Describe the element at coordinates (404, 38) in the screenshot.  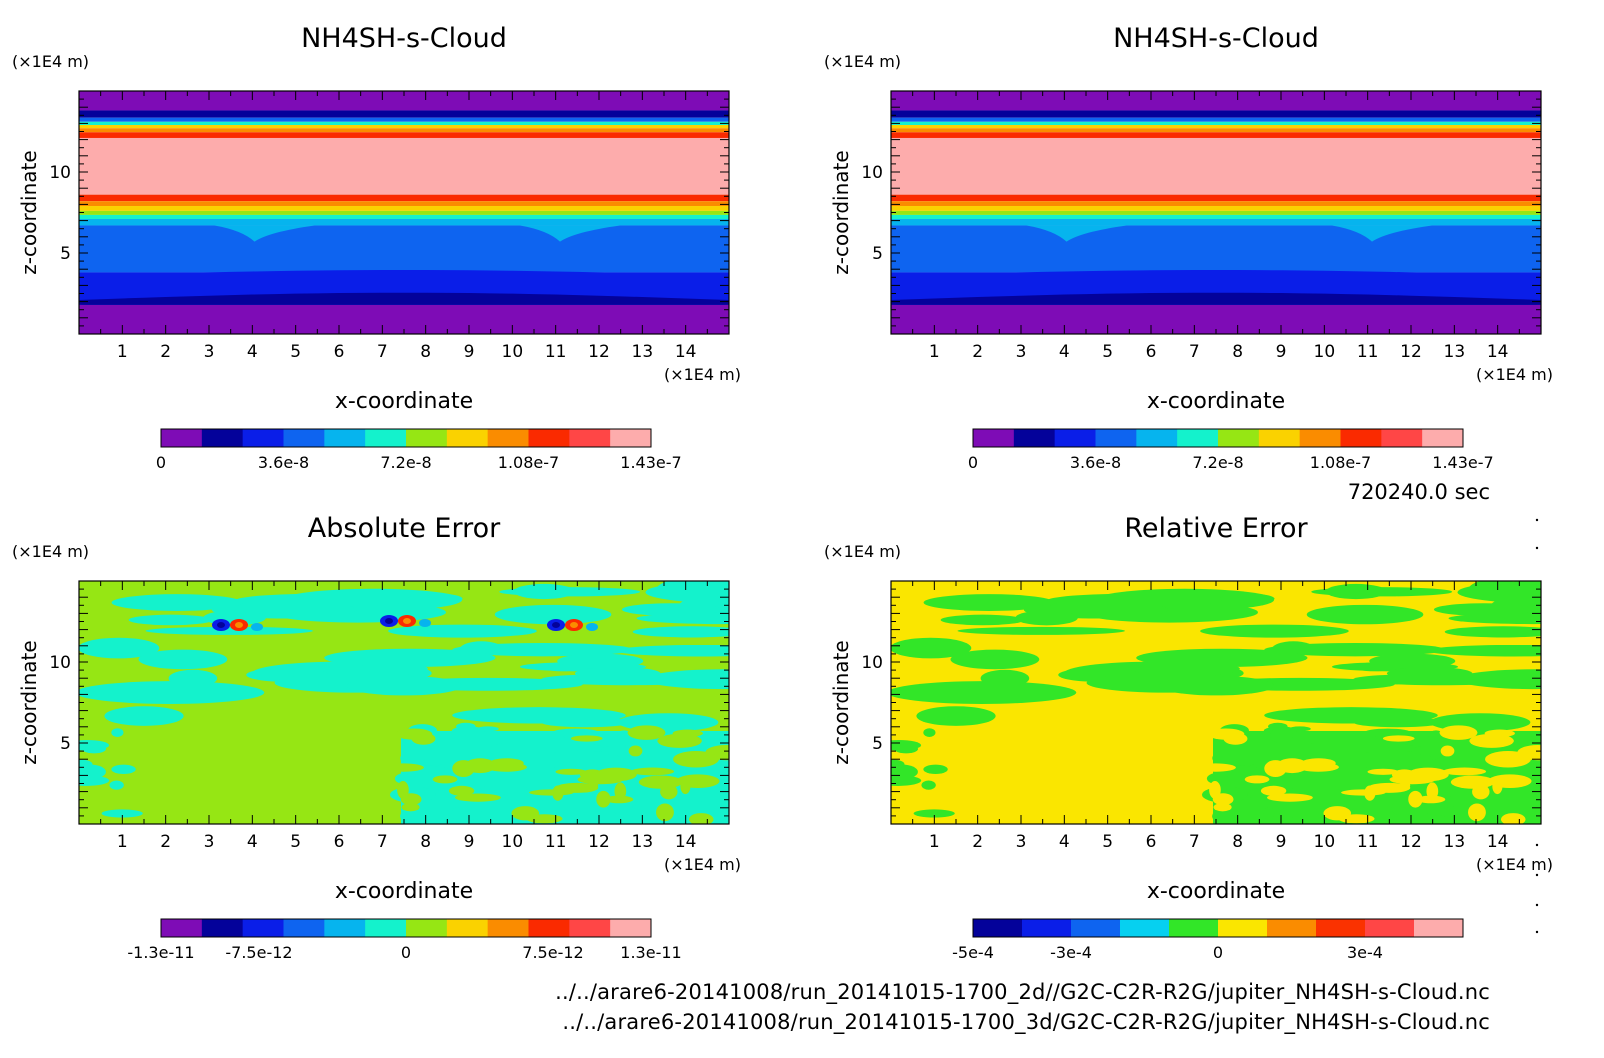
I see `chart-title: NH4SH-s-Cloud` at that location.